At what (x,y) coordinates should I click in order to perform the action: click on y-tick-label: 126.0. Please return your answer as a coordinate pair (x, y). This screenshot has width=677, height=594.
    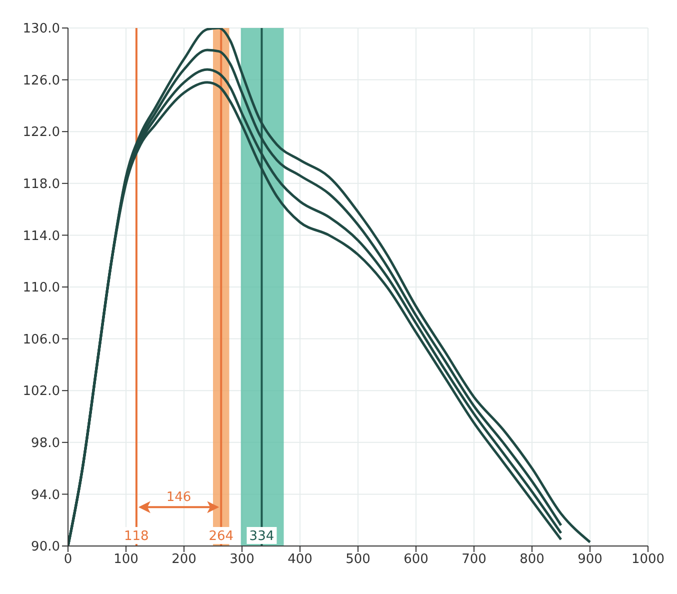
    Looking at the image, I should click on (41, 80).